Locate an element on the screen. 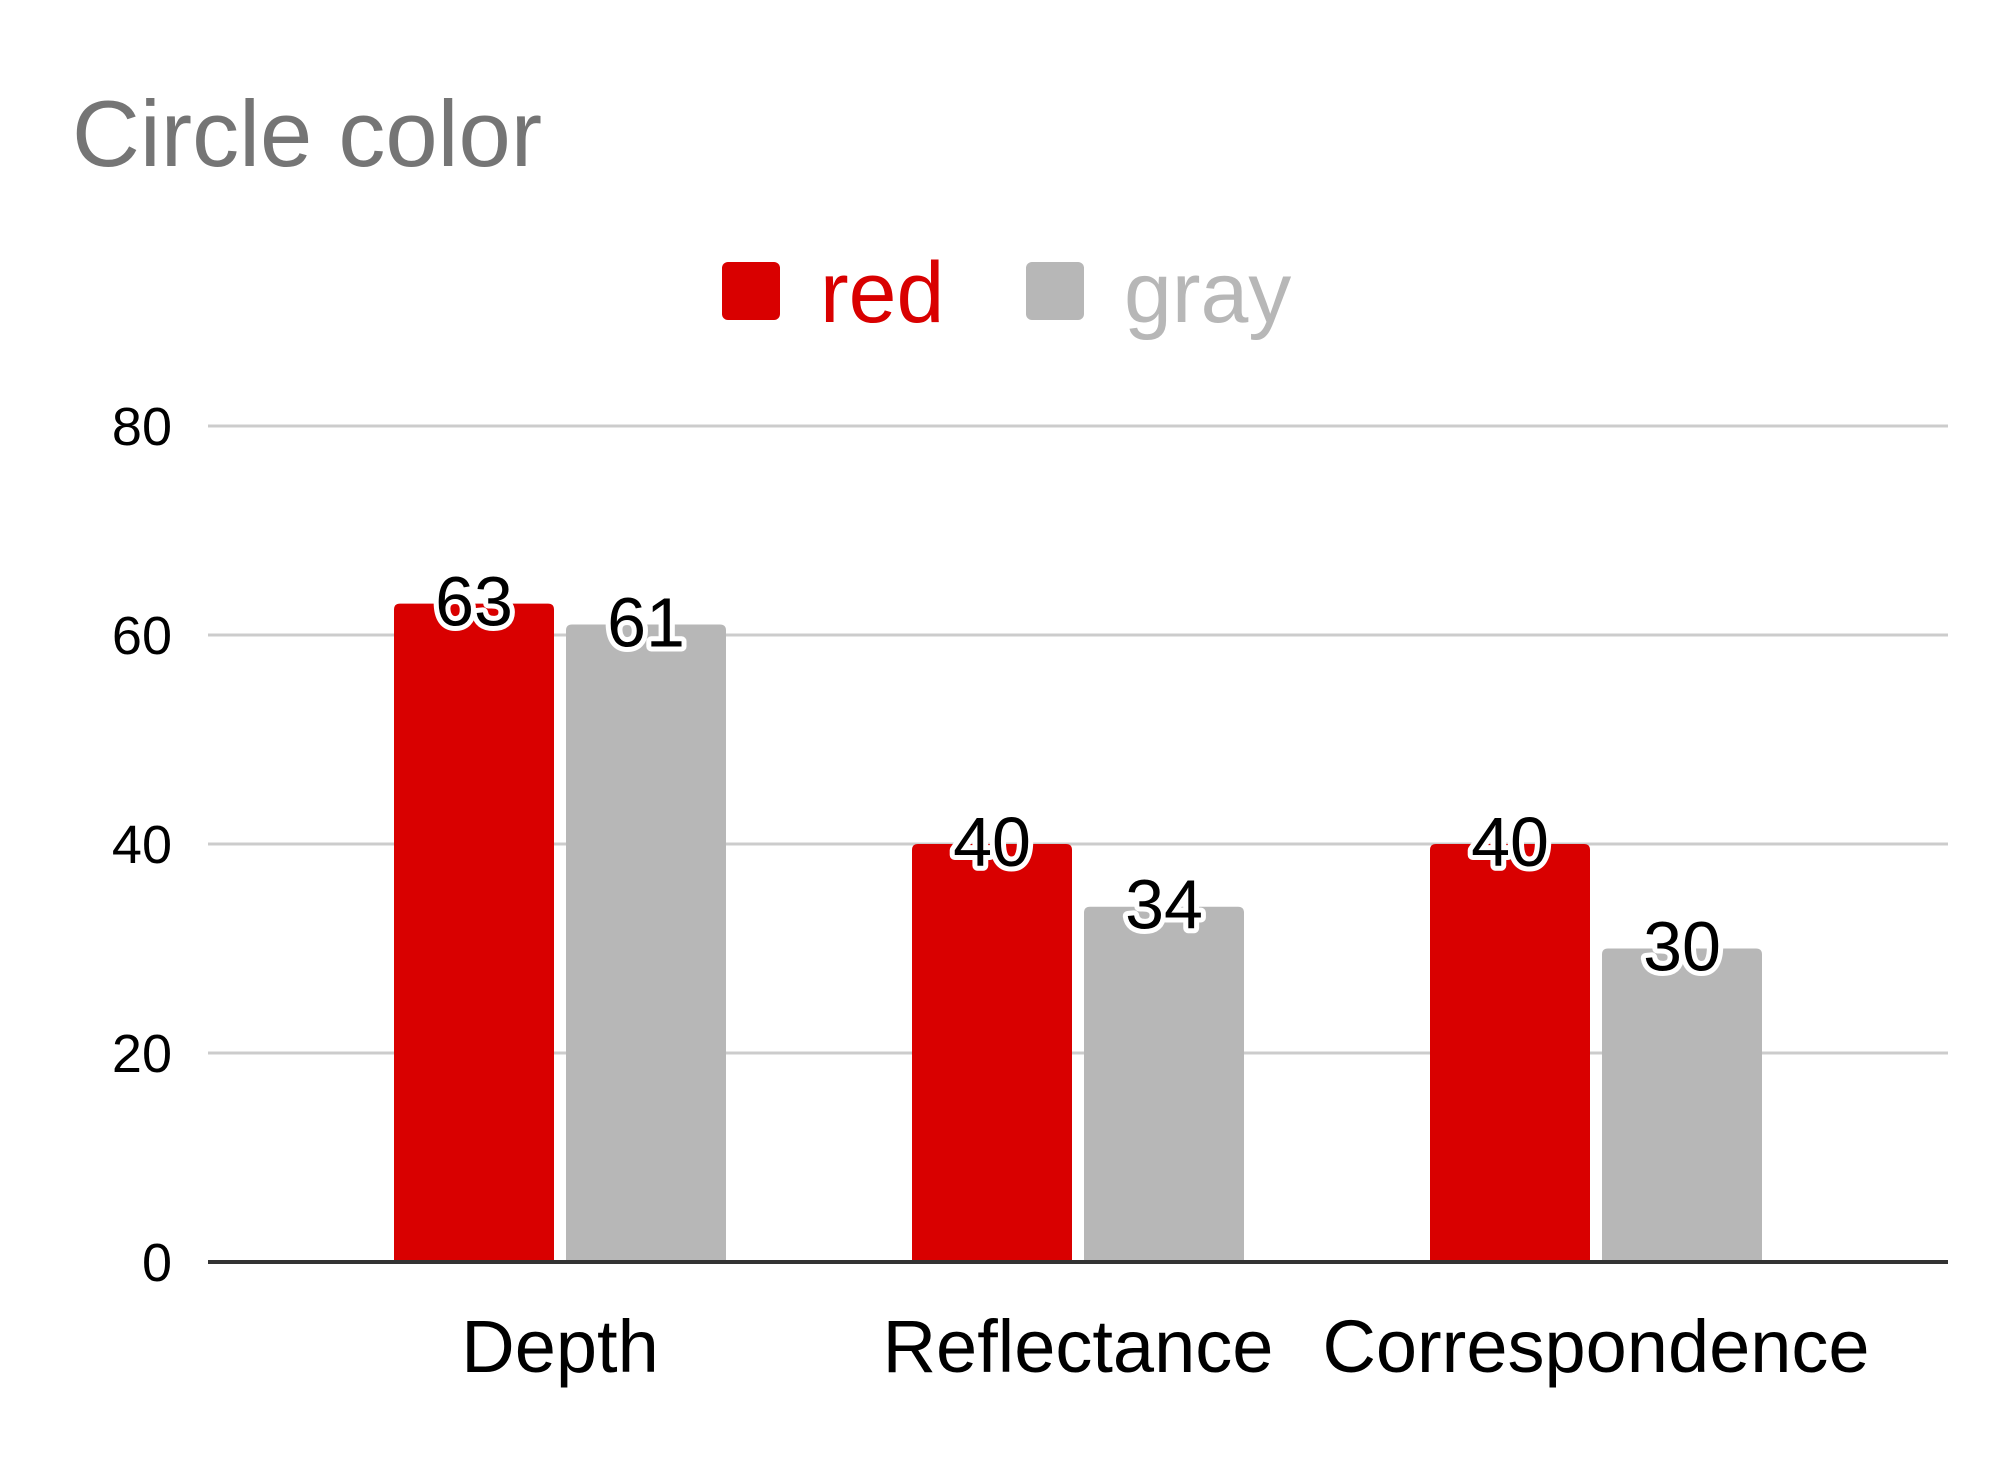 Image resolution: width=2007 pixels, height=1458 pixels. legend-label: gray is located at coordinates (1207, 293).